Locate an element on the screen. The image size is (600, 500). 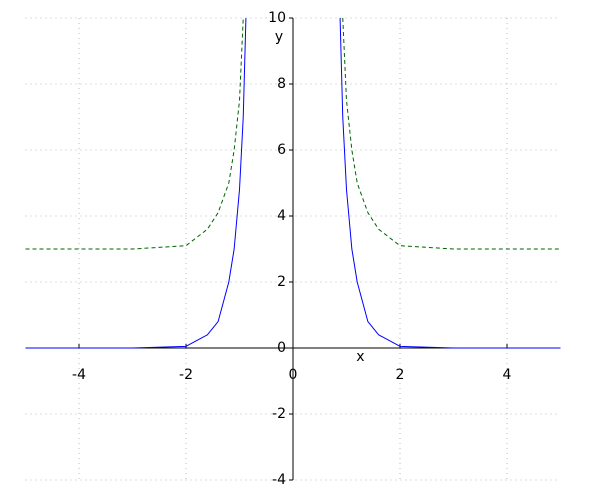
x-tick-label: 4 is located at coordinates (507, 375).